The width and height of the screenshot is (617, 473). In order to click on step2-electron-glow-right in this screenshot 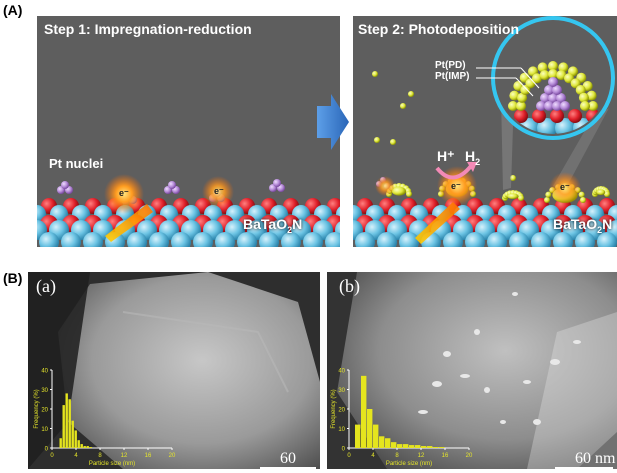, I will do `click(565, 188)`.